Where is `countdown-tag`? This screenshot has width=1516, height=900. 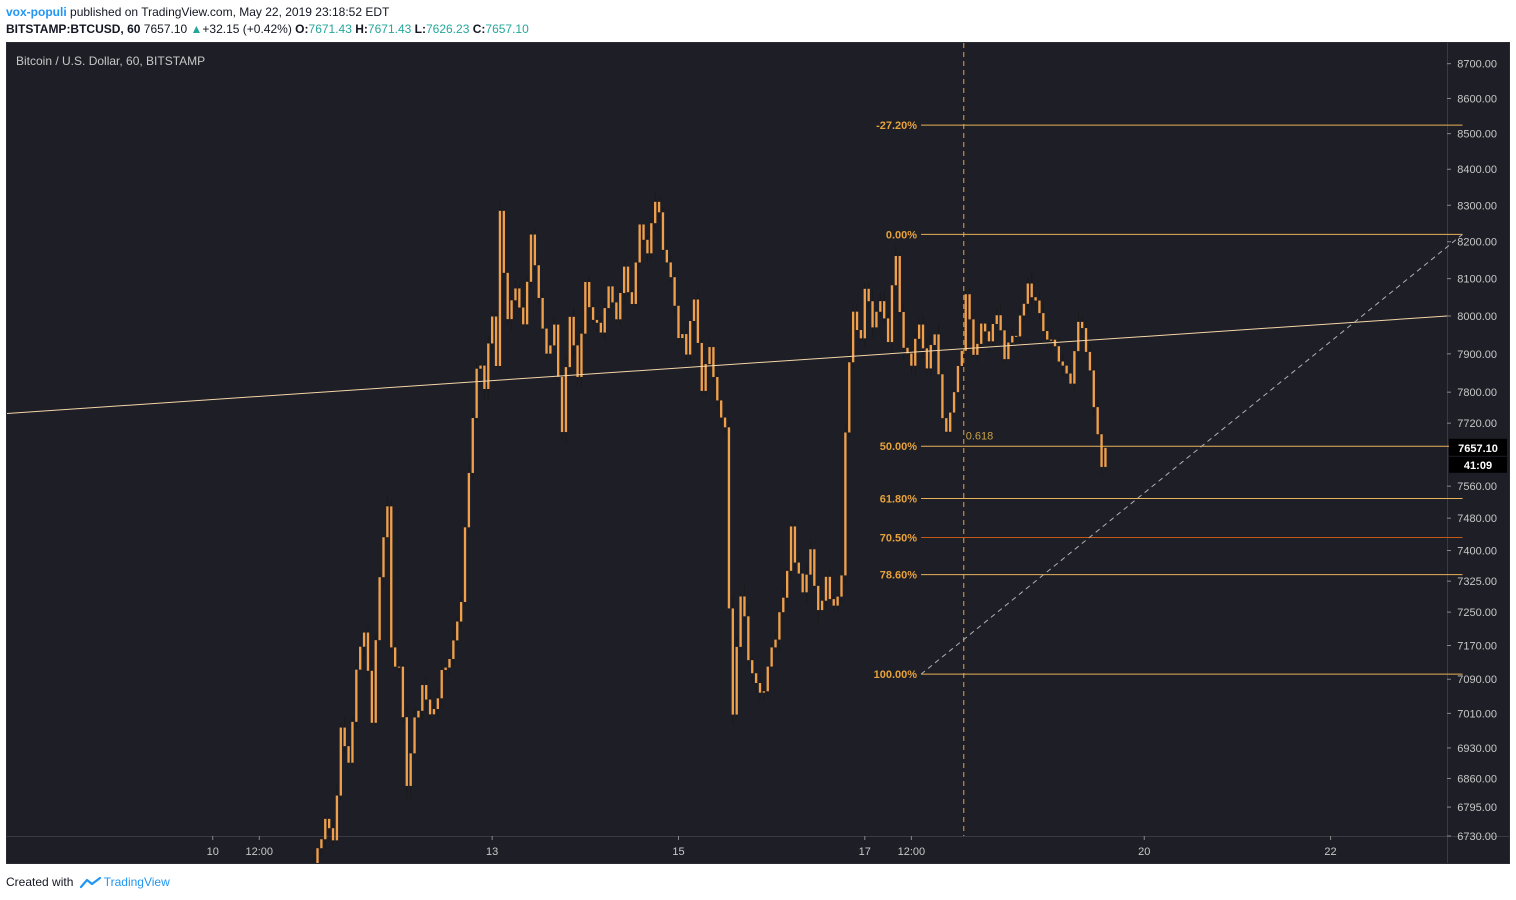 countdown-tag is located at coordinates (1478, 464).